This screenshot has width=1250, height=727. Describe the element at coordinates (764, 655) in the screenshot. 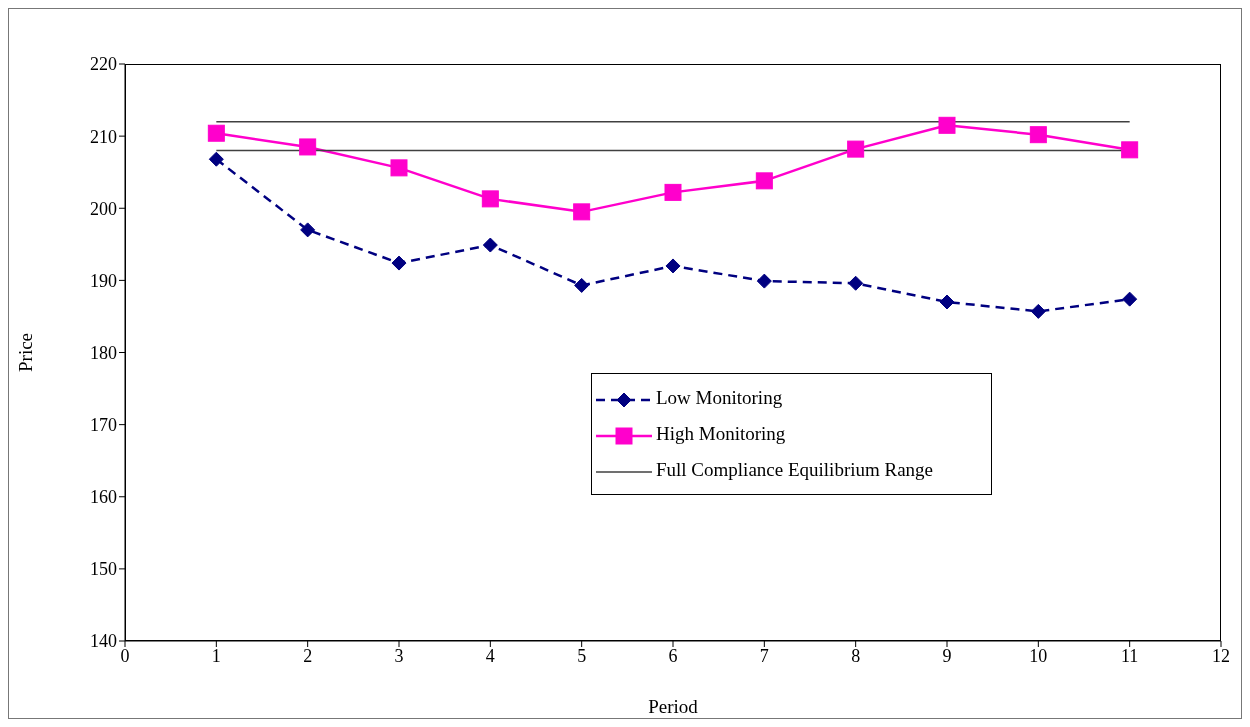

I see `x-tick-label: 7` at that location.